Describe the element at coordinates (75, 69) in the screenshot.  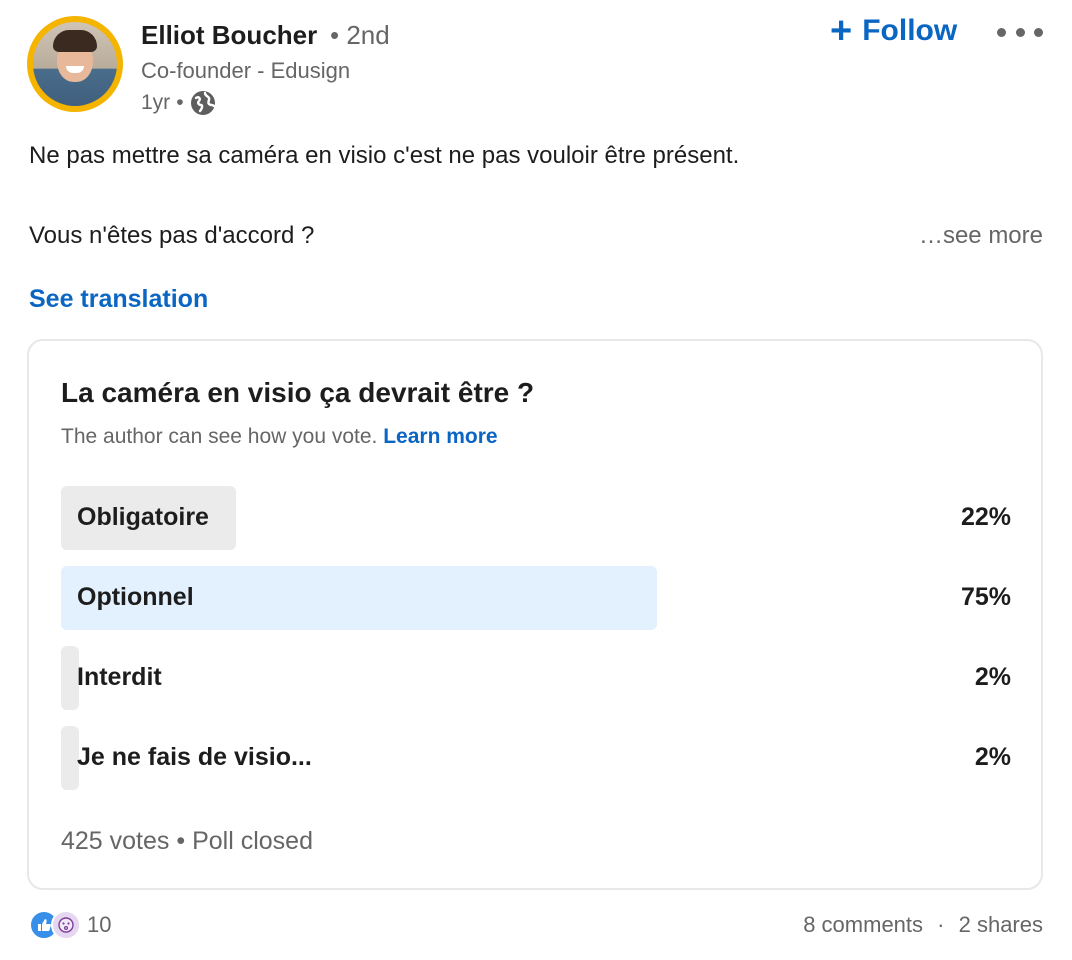
I see `avatar-smile` at that location.